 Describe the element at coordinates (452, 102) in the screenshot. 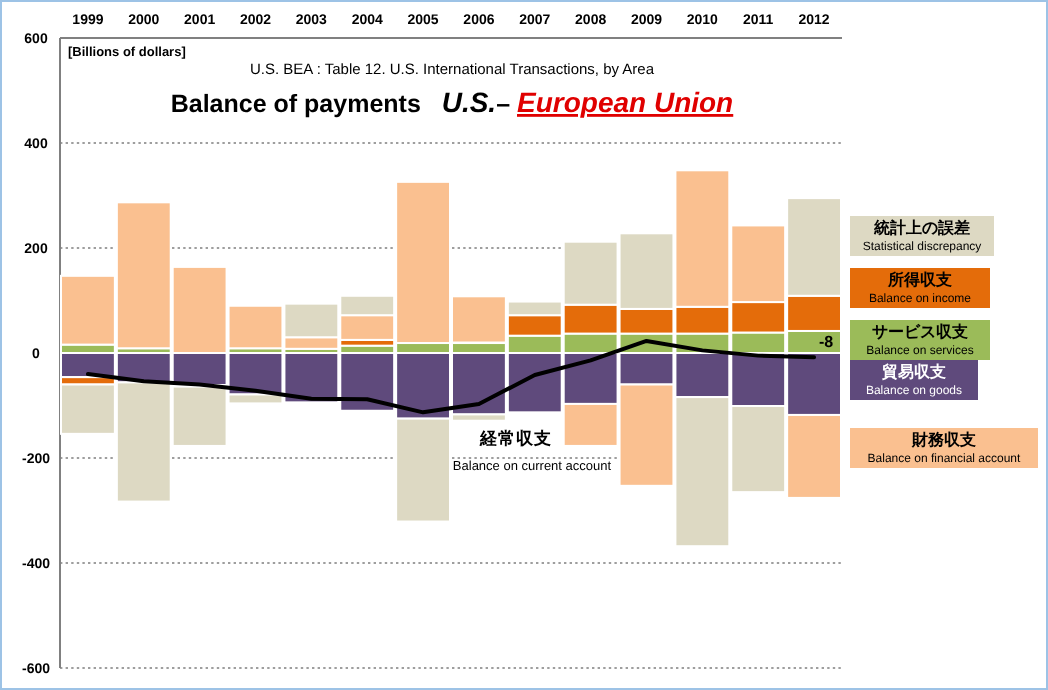

I see `text: Balance of payments U.S.– European Union` at that location.